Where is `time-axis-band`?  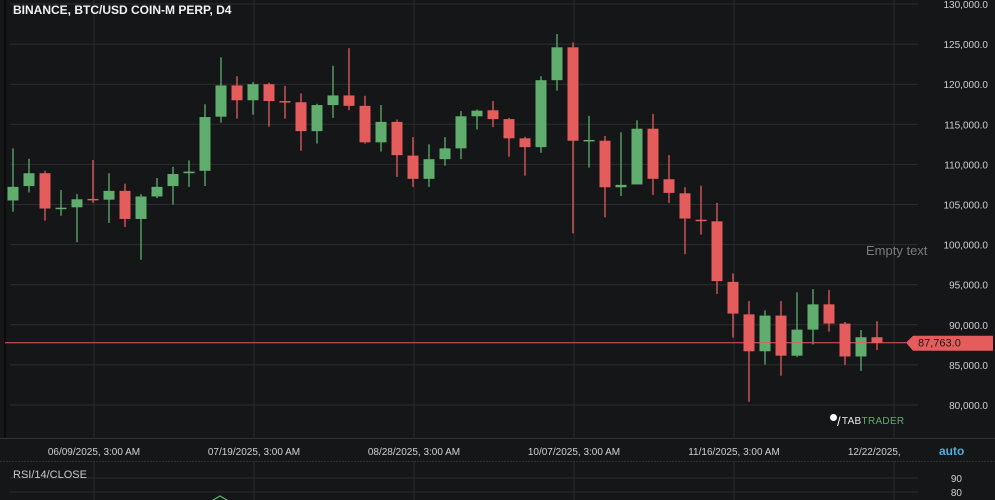 time-axis-band is located at coordinates (497, 450).